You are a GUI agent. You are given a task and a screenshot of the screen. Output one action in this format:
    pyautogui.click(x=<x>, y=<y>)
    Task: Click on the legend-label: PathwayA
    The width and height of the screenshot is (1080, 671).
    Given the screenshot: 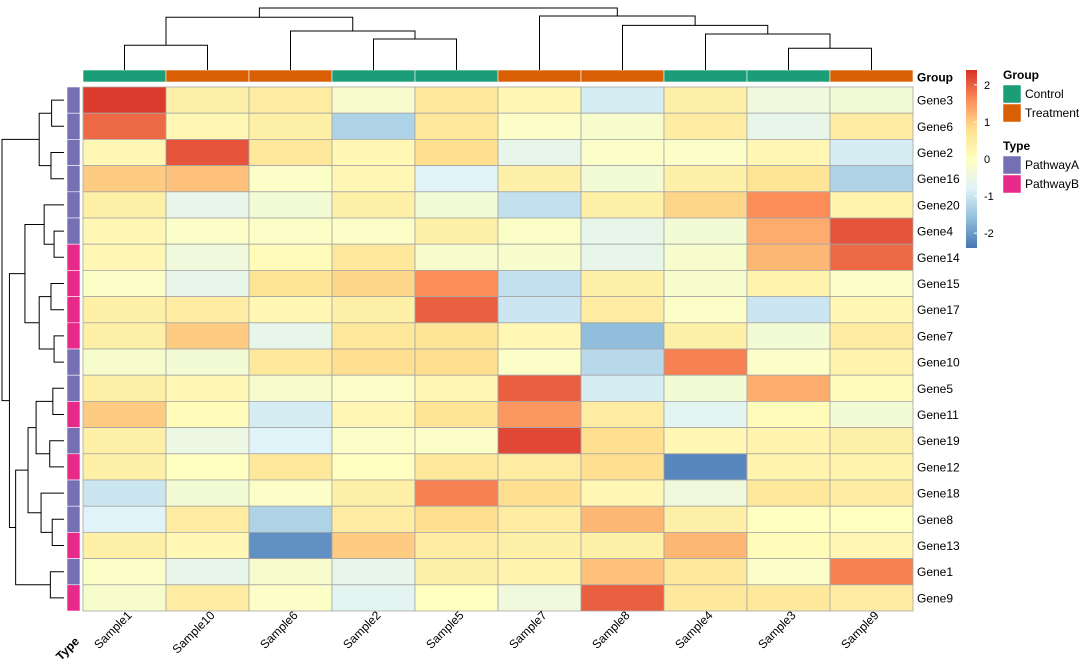 What is the action you would take?
    pyautogui.click(x=1052, y=165)
    